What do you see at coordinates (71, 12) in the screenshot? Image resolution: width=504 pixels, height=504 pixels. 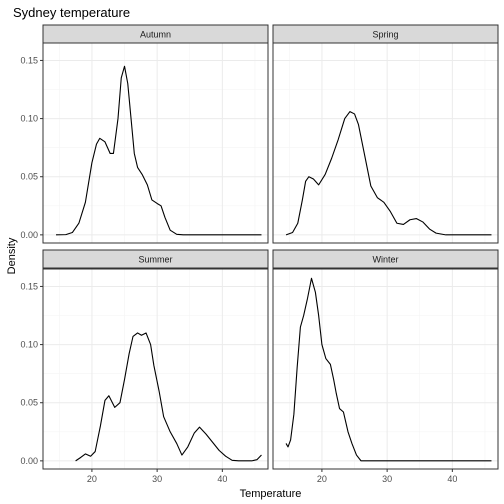 I see `chart-title: Sydney temperature` at bounding box center [71, 12].